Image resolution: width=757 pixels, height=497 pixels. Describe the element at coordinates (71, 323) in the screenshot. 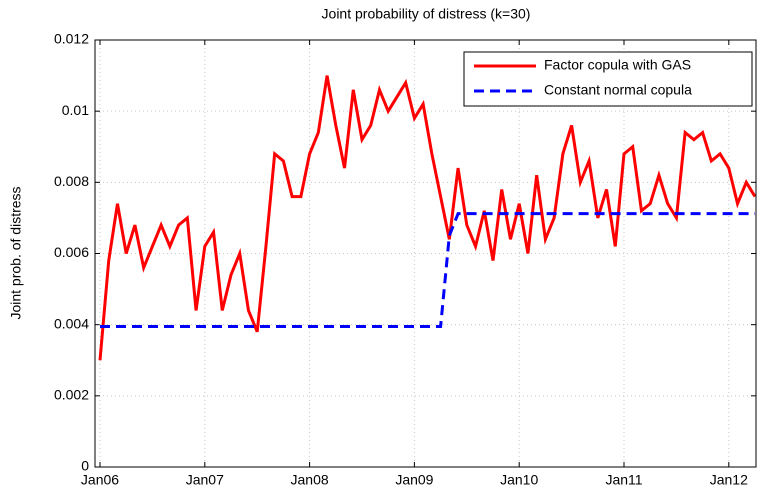

I see `y-tick-label: 0.004` at that location.